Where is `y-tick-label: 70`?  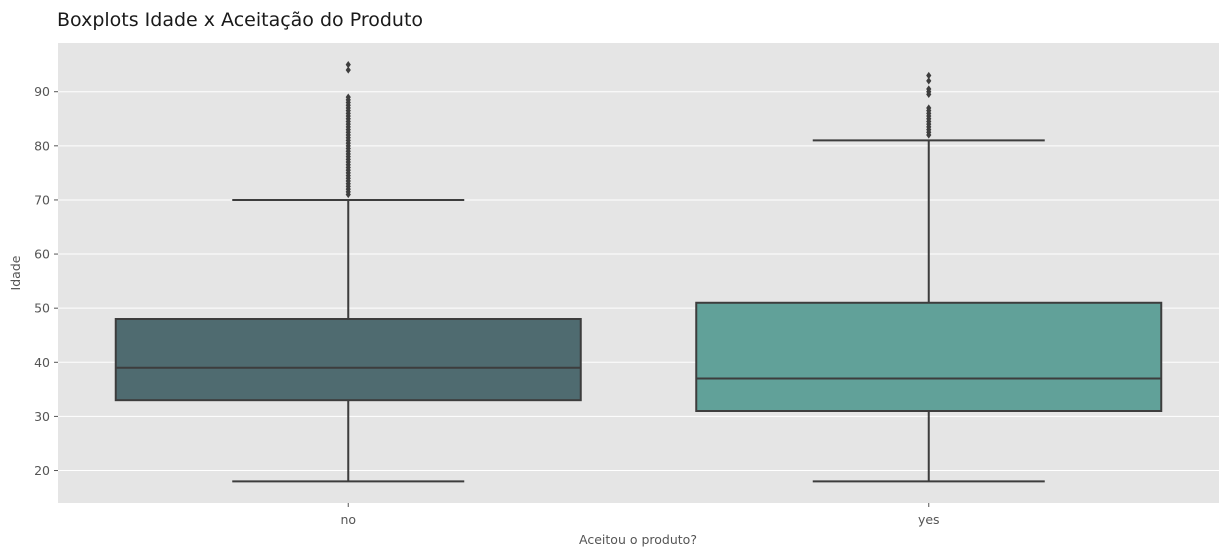
y-tick-label: 70 is located at coordinates (42, 199).